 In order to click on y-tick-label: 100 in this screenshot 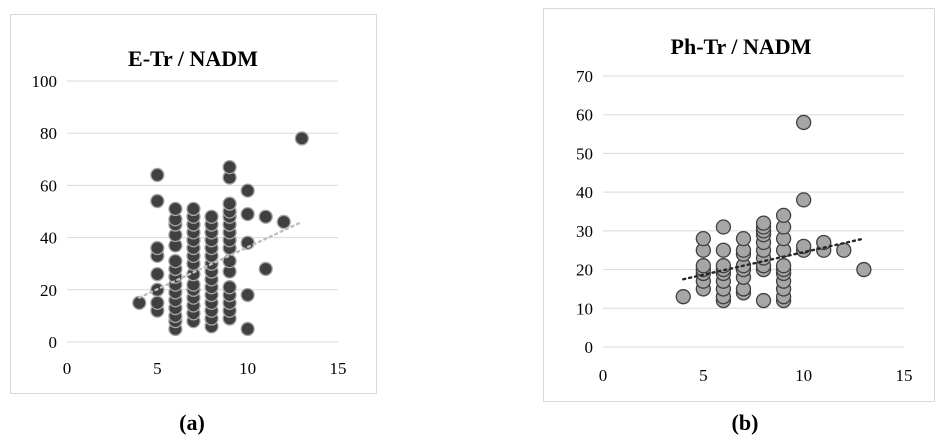, I will do `click(45, 81)`.